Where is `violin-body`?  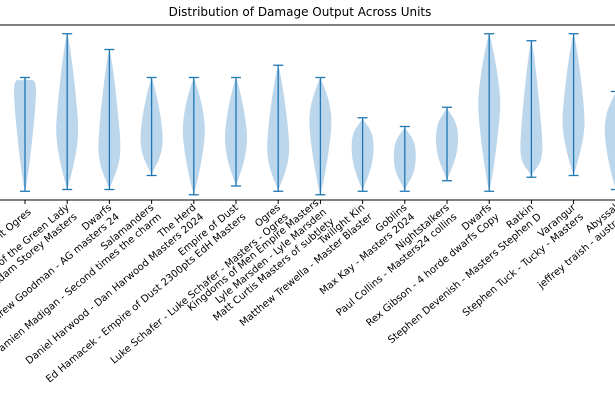
violin-body is located at coordinates (609, 140).